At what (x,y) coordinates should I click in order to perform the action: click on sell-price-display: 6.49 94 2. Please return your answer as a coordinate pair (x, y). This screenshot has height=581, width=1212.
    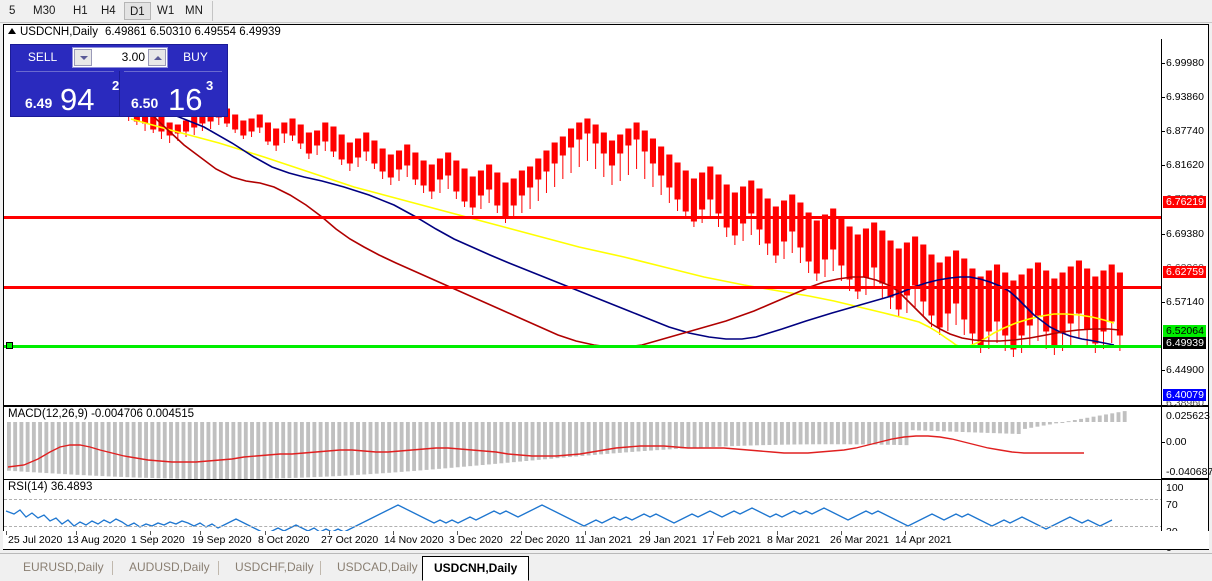
    Looking at the image, I should click on (67, 95).